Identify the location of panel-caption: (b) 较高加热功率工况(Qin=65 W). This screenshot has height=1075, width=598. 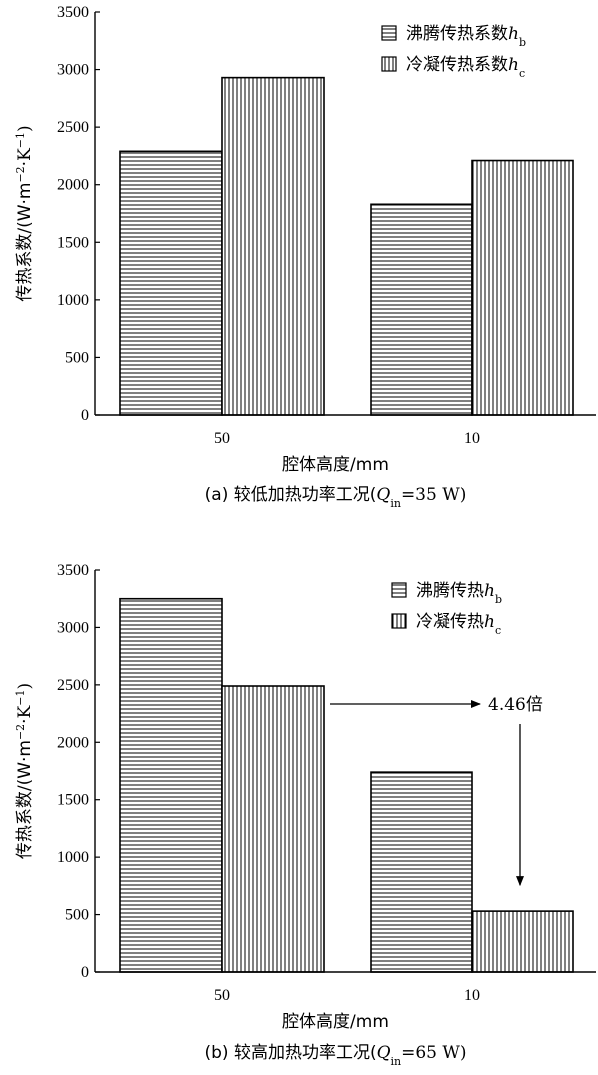
(335, 1055).